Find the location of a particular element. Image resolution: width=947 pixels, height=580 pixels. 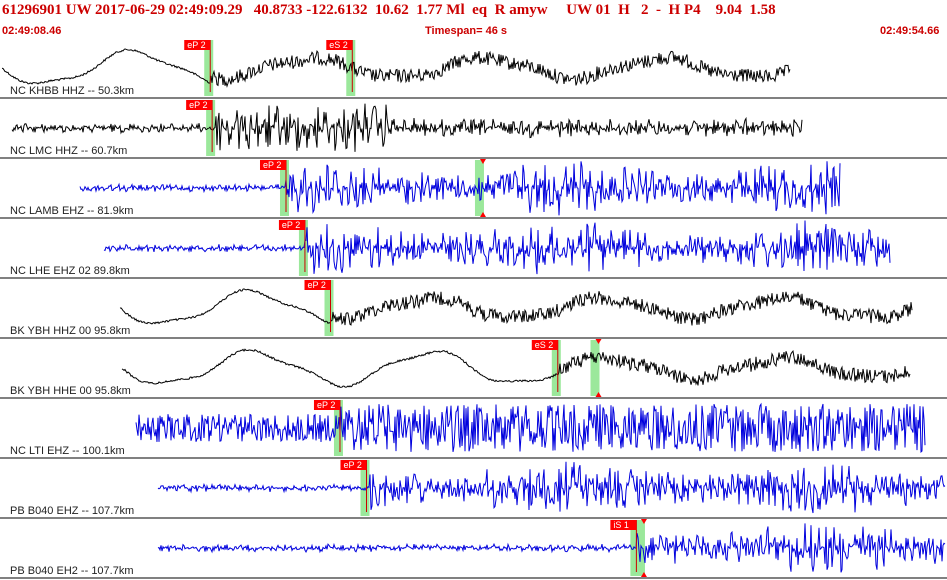

end-time: 02:49:54.66 is located at coordinates (910, 31).